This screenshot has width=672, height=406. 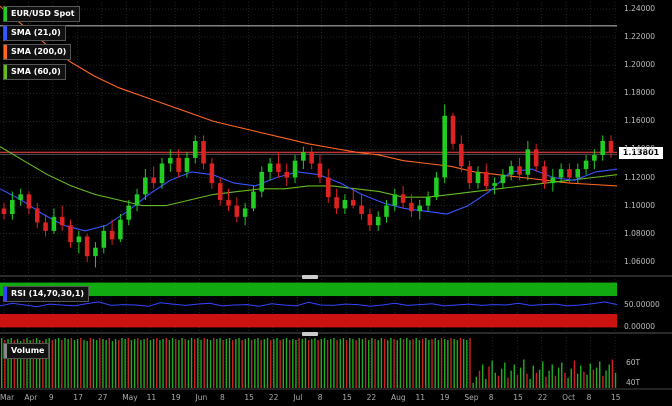 I want to click on legend-sma21: SMA (21,0), so click(x=34, y=33).